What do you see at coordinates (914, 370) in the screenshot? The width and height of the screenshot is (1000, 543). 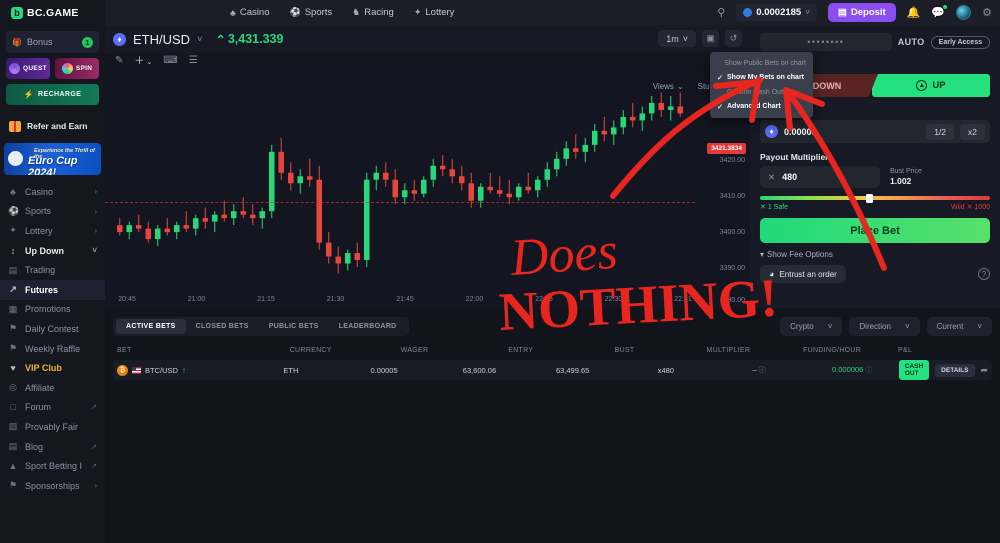 I see `cash-out-button: CASH OUT` at bounding box center [914, 370].